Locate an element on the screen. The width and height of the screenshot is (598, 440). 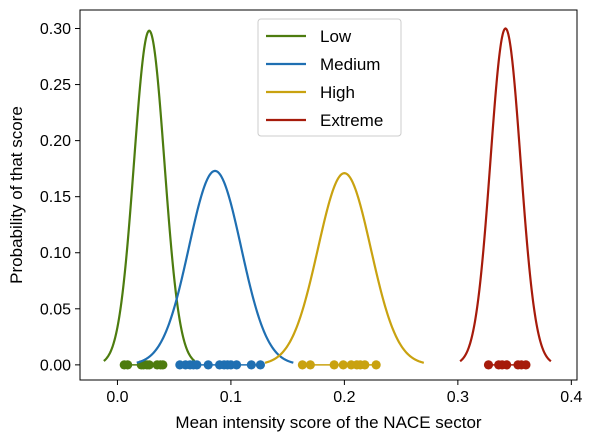
y-tick-label: 0.30 is located at coordinates (55, 29).